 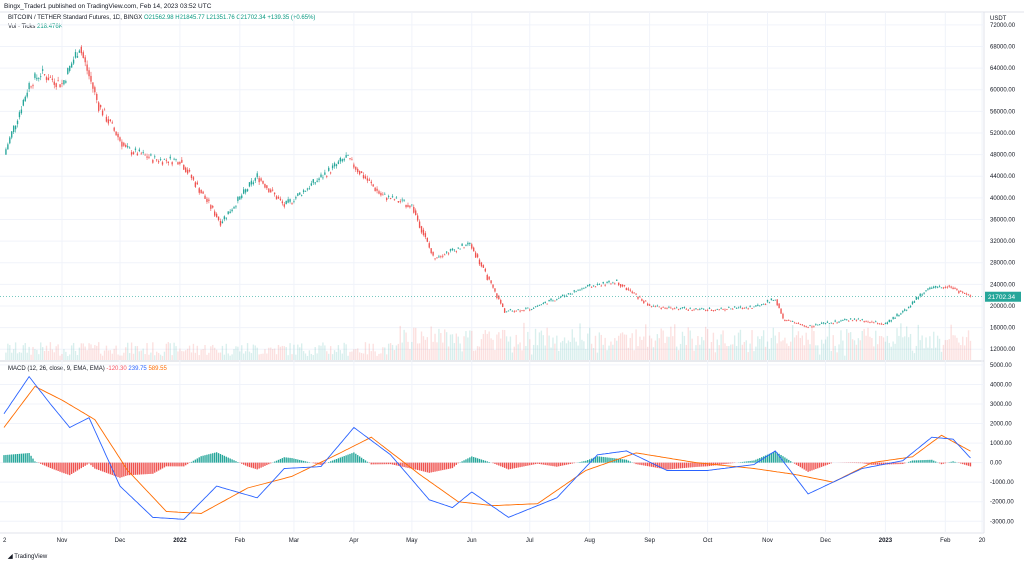 I want to click on last-price-label: 21702.34, so click(x=1001, y=297).